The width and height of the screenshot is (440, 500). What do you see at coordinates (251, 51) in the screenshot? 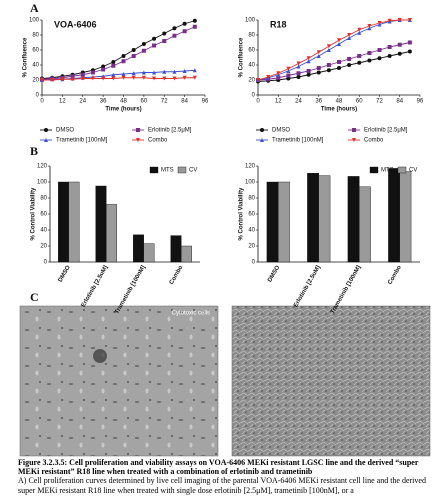
I see `y-tick-label: 60` at bounding box center [251, 51].